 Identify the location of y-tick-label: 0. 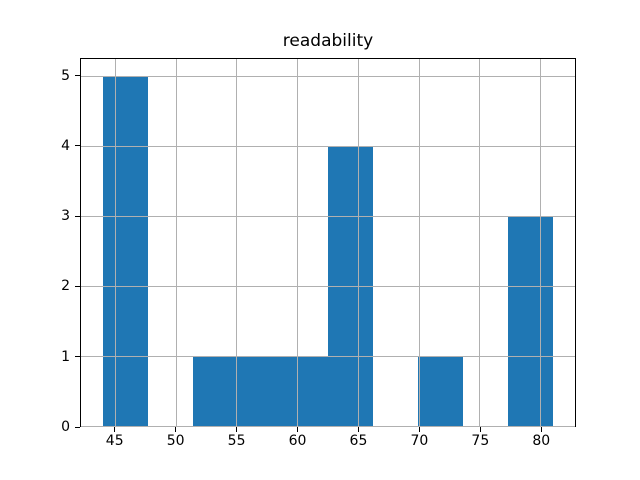
(65, 427).